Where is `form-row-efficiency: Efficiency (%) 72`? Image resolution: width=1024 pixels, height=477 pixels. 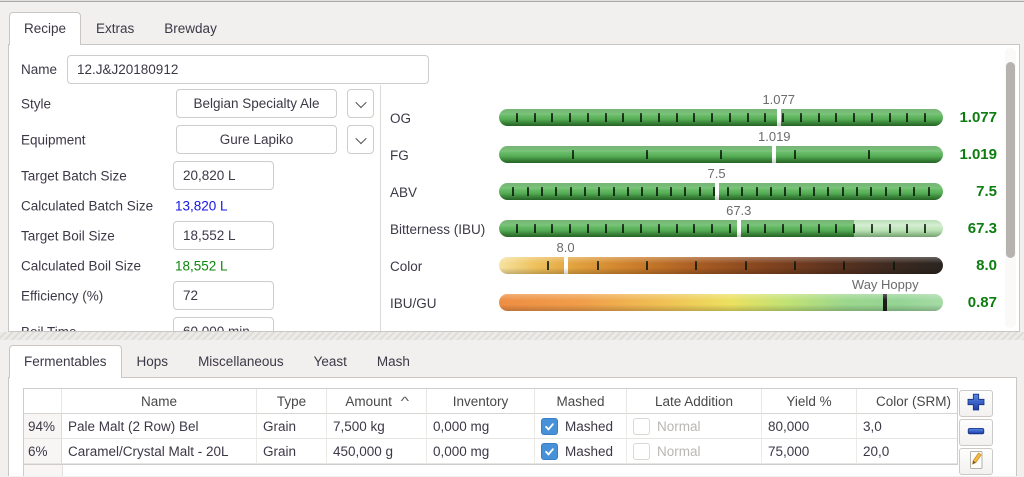 form-row-efficiency: Efficiency (%) 72 is located at coordinates (194, 295).